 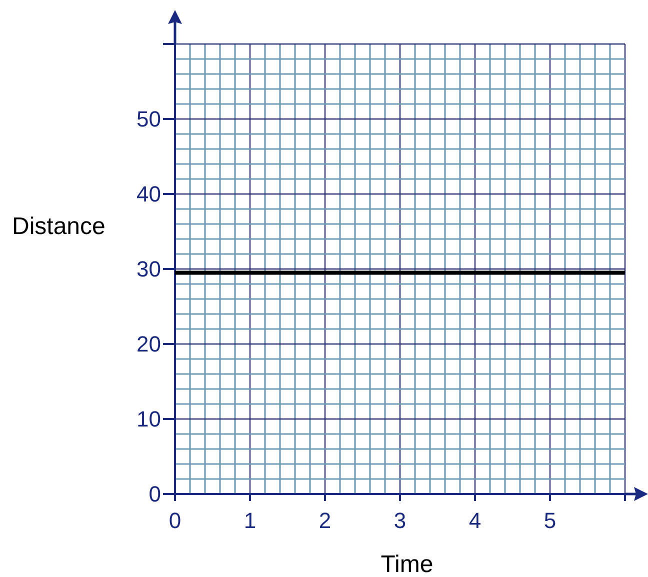 What do you see at coordinates (59, 226) in the screenshot?
I see `y-axis-title: Distance` at bounding box center [59, 226].